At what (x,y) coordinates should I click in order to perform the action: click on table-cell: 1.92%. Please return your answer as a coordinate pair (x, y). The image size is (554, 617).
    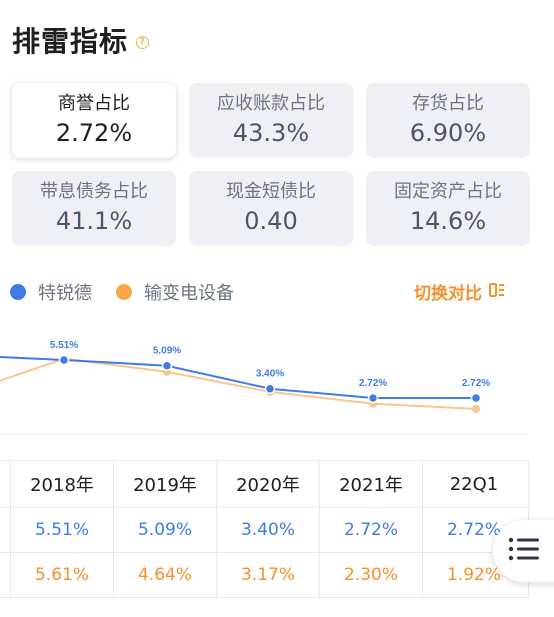
    Looking at the image, I should click on (473, 575).